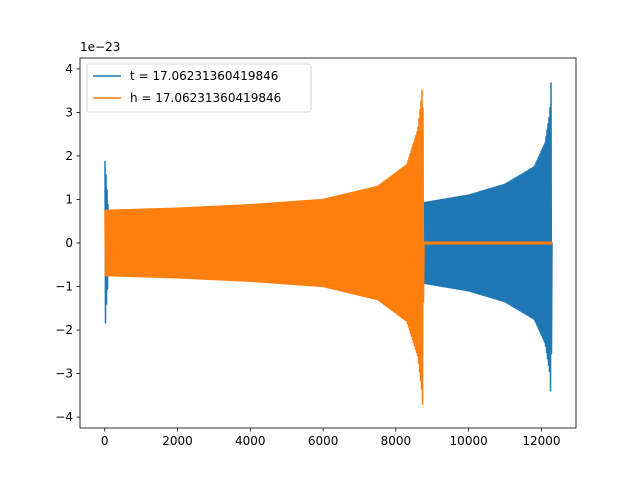 Image resolution: width=640 pixels, height=480 pixels. I want to click on x-tick-label: 12000, so click(541, 441).